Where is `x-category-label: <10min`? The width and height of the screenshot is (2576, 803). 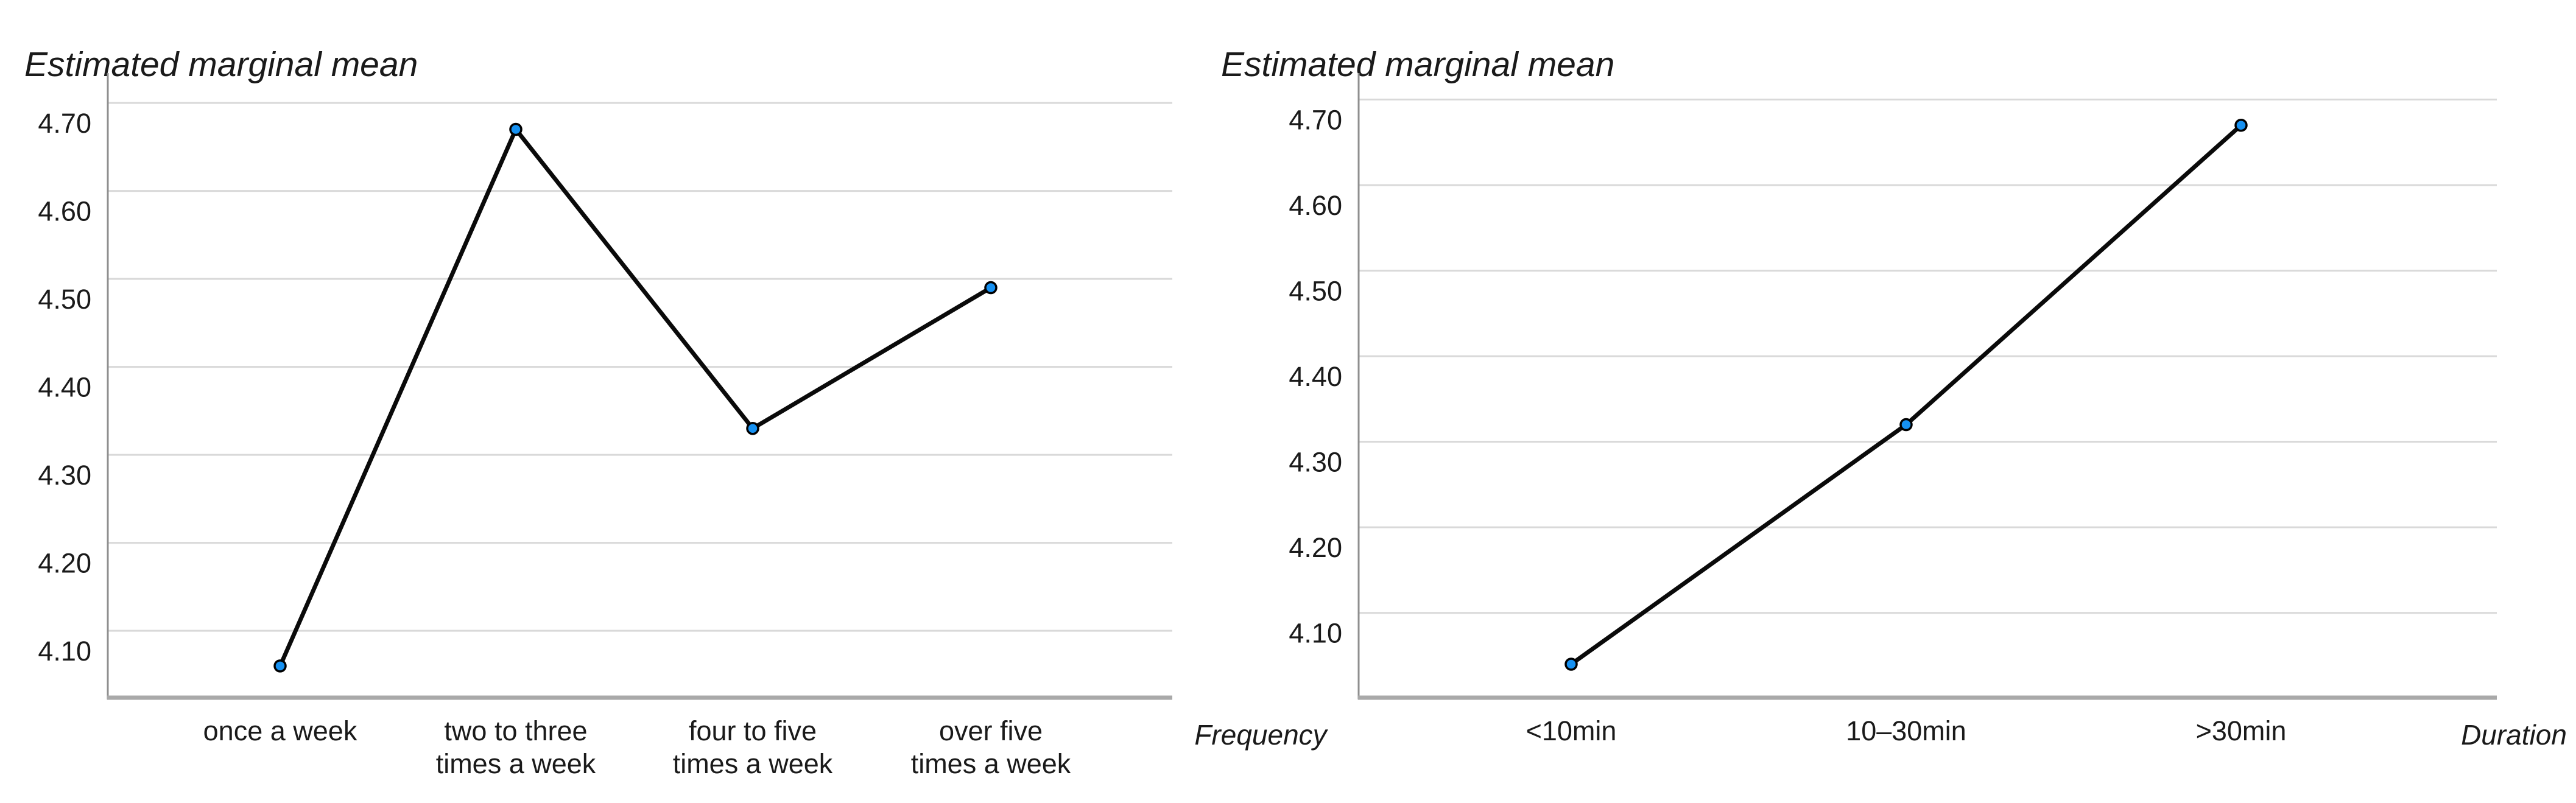 x-category-label: <10min is located at coordinates (1571, 730).